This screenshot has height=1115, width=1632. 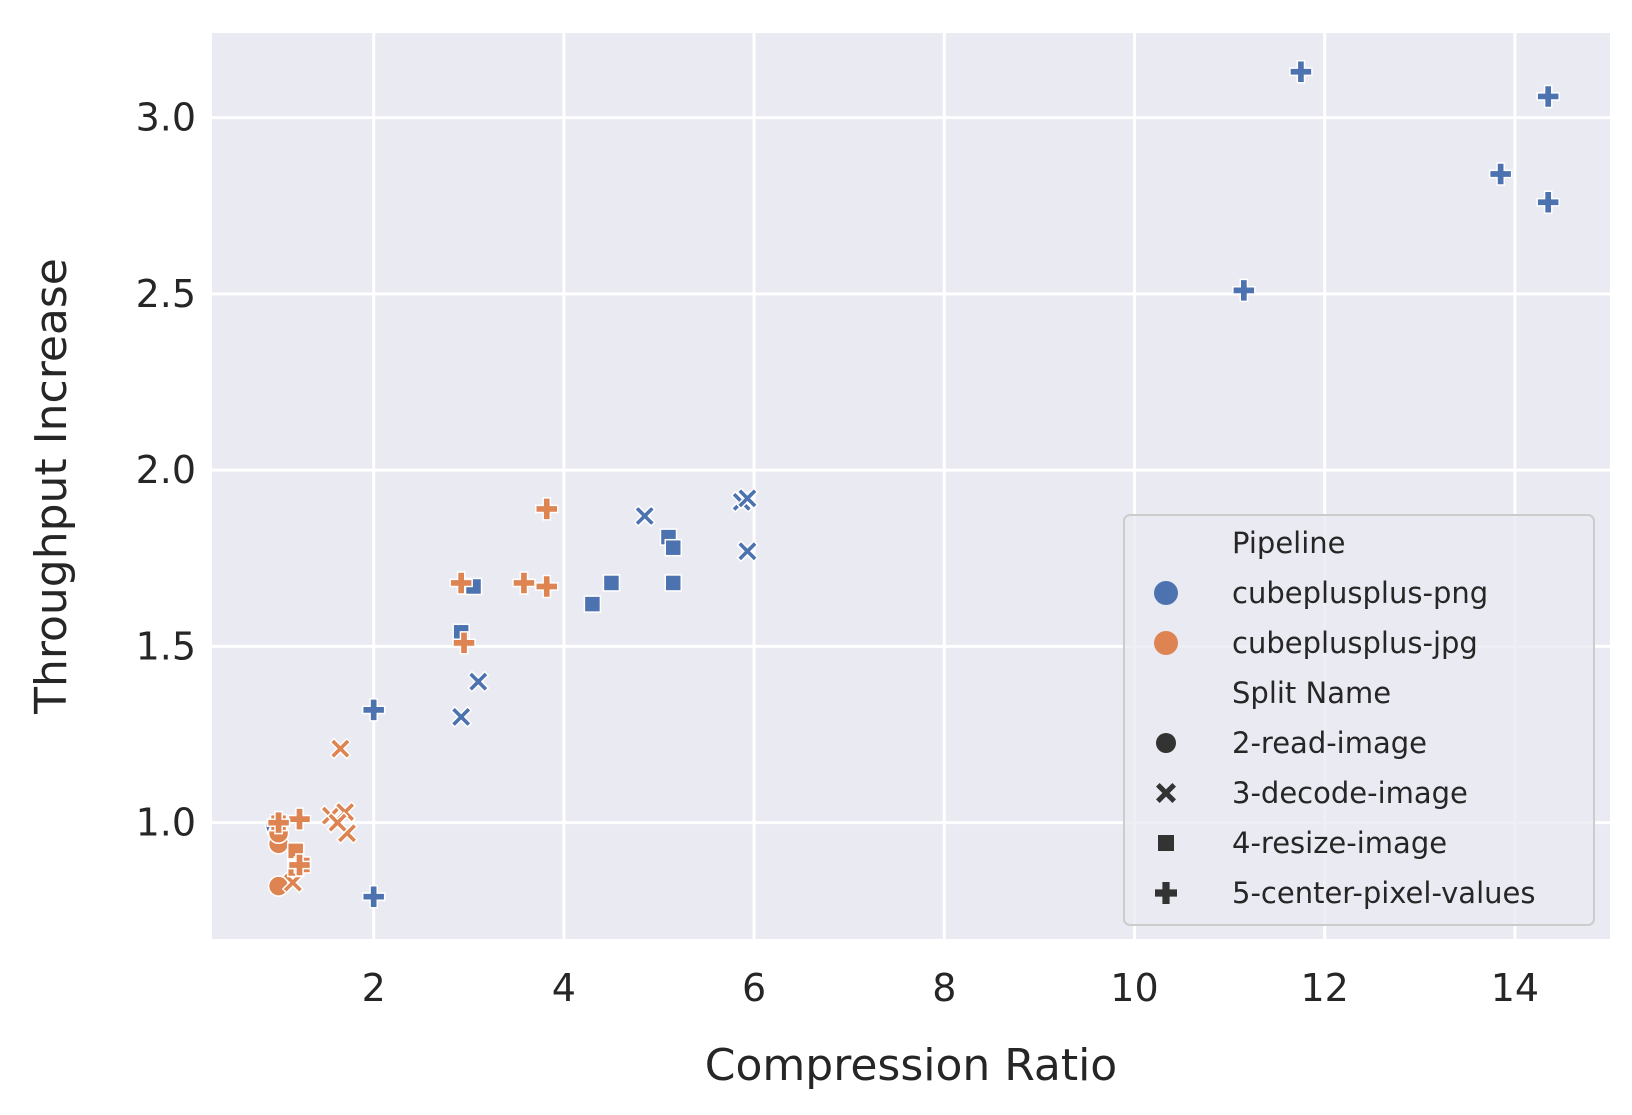 What do you see at coordinates (944, 988) in the screenshot?
I see `x-tick-label: 8` at bounding box center [944, 988].